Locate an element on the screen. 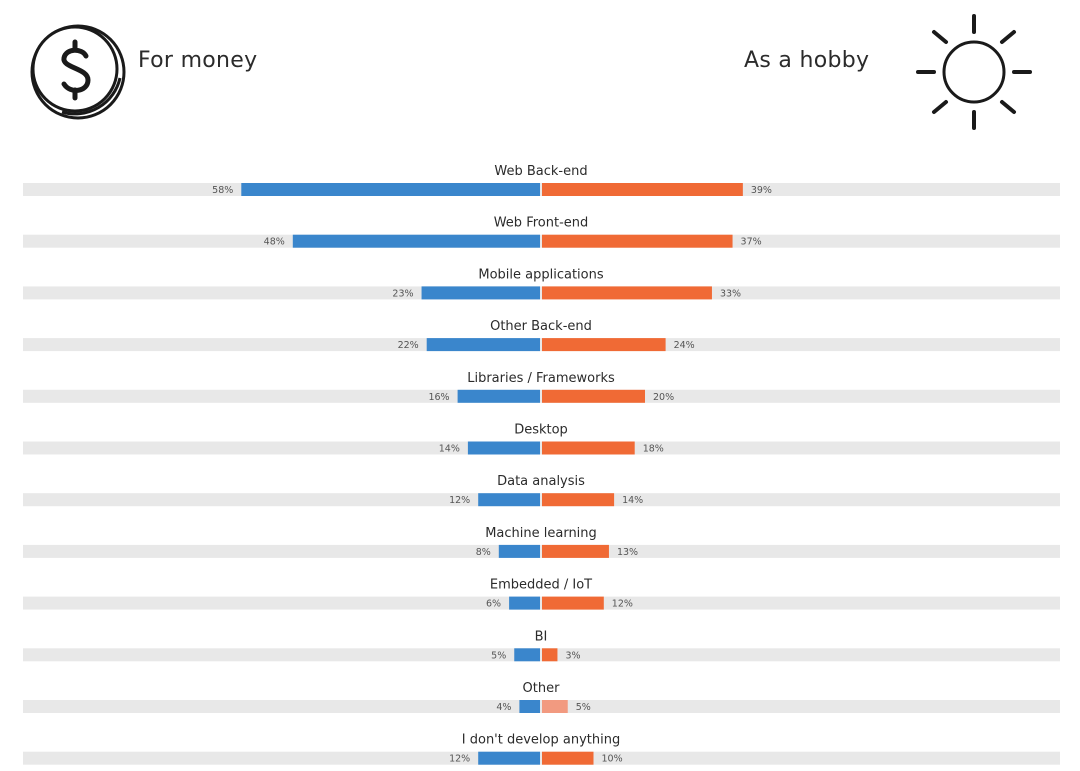 Image resolution: width=1080 pixels, height=771 pixels. legend-label-for-money: For money is located at coordinates (198, 60).